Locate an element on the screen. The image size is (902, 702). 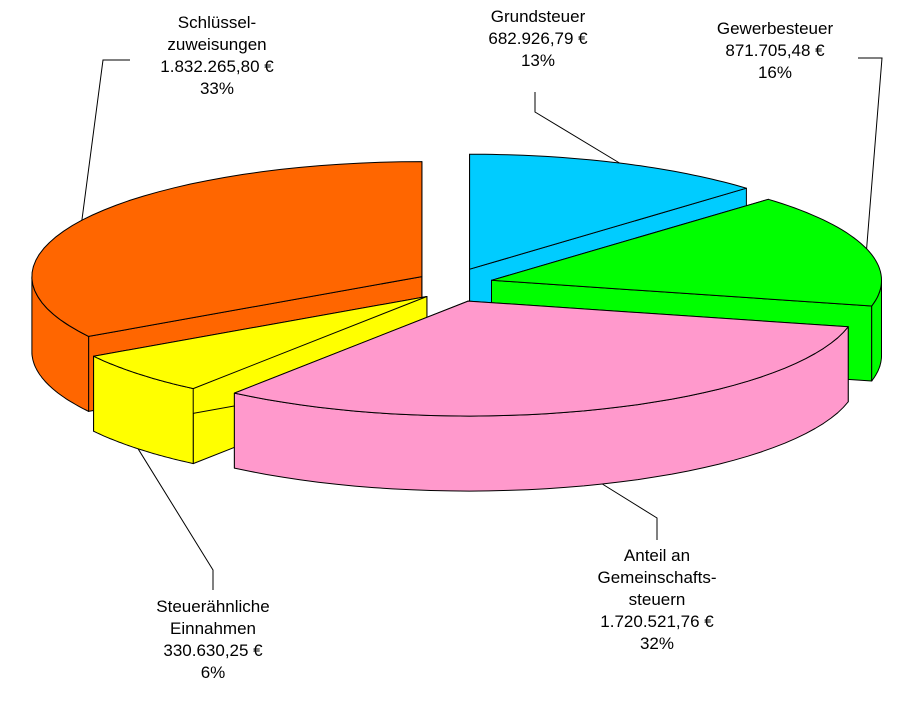
value-label: 6% is located at coordinates (213, 672).